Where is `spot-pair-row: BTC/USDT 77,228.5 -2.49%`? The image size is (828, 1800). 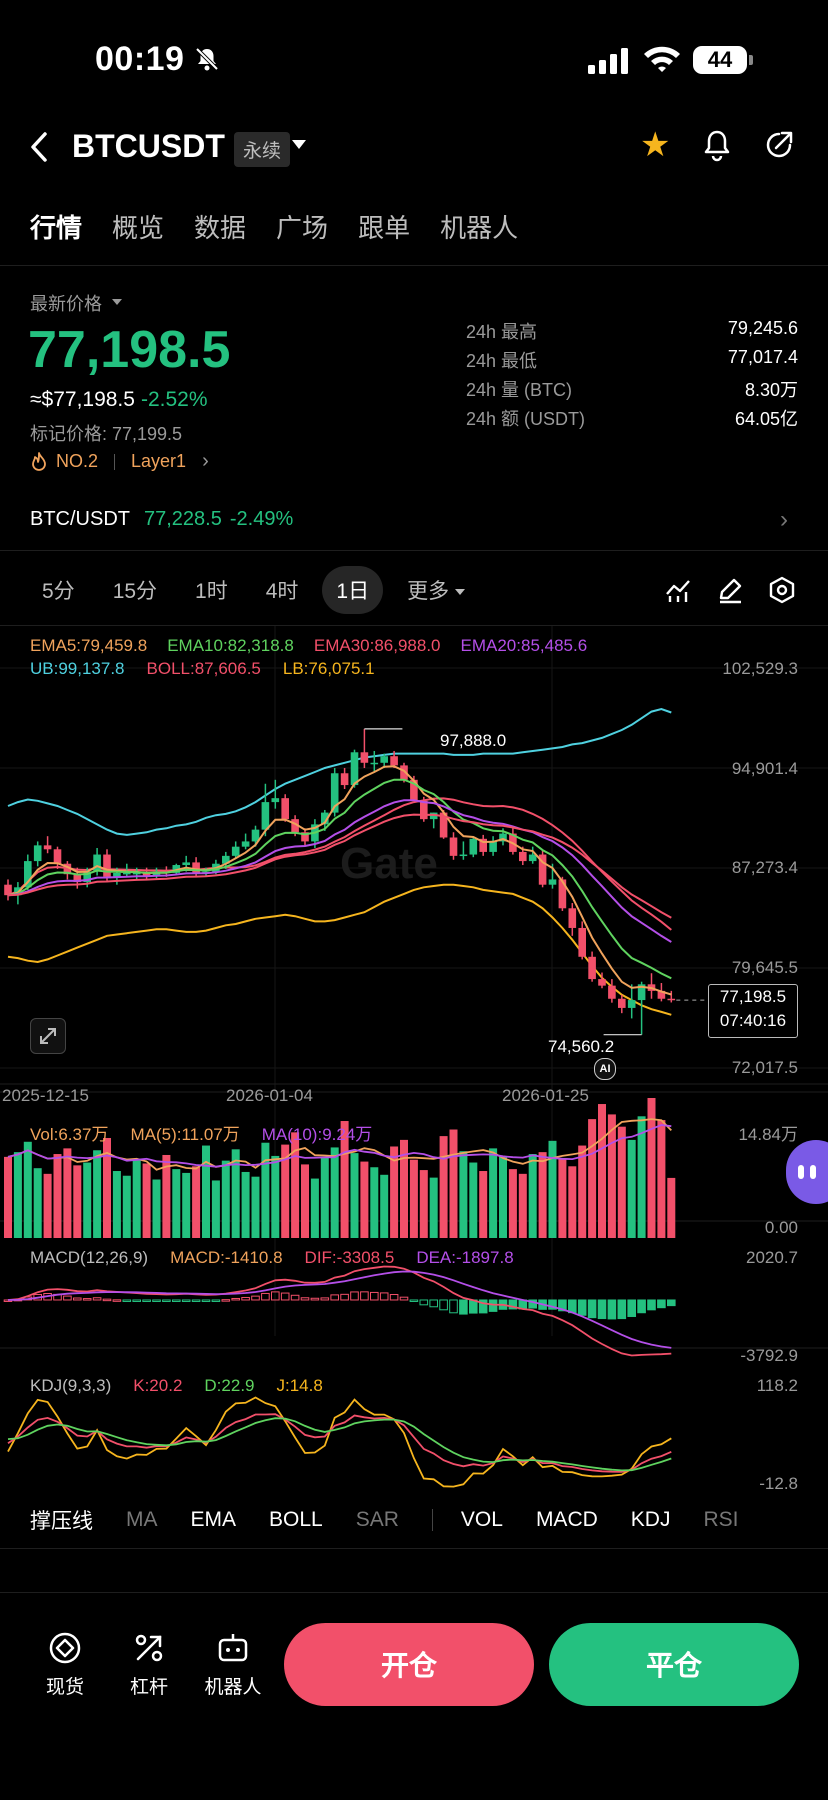
spot-pair-row: BTC/USDT 77,228.5 -2.49% is located at coordinates (161, 519).